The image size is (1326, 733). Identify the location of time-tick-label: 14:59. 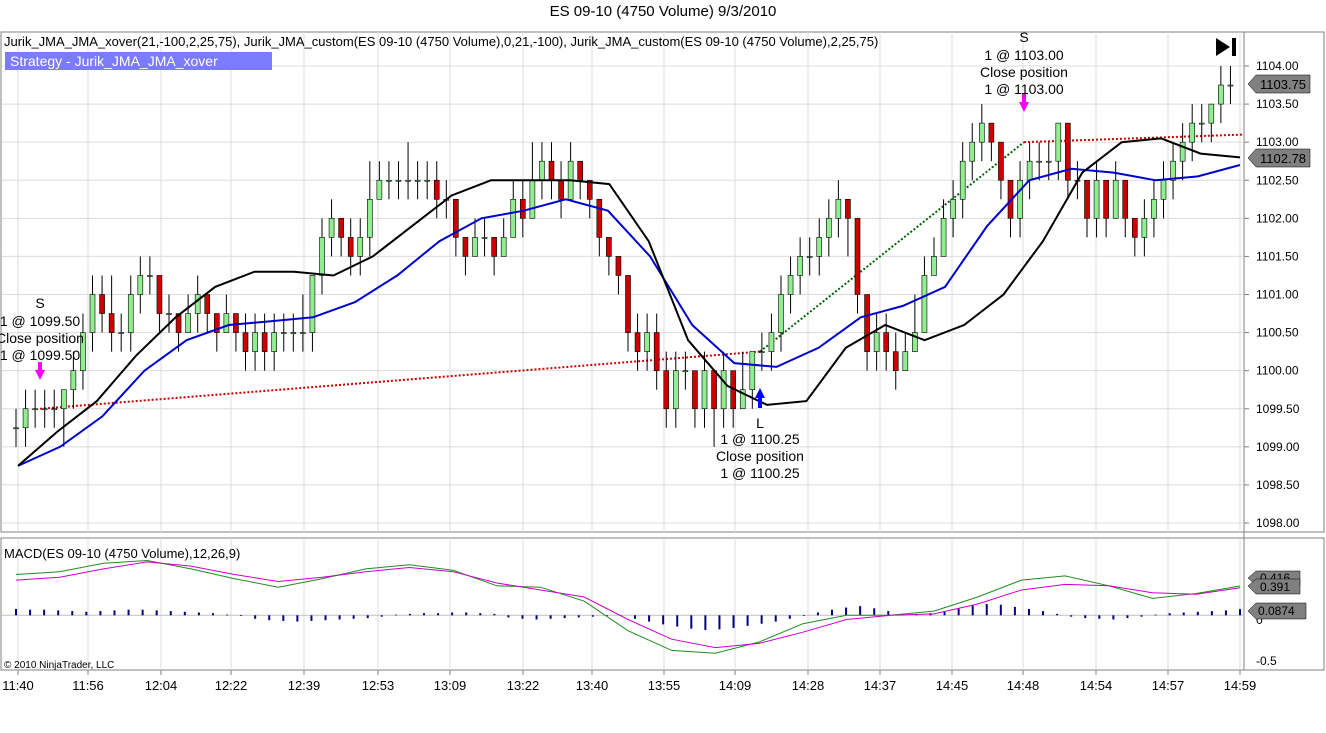
(1240, 685).